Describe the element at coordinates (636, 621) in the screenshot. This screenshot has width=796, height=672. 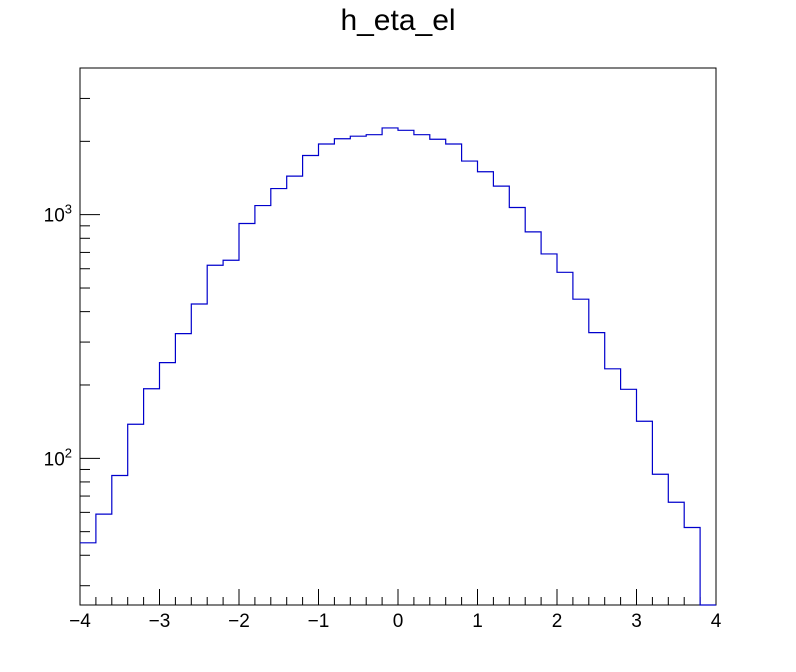
I see `x-tick-label: 3` at that location.